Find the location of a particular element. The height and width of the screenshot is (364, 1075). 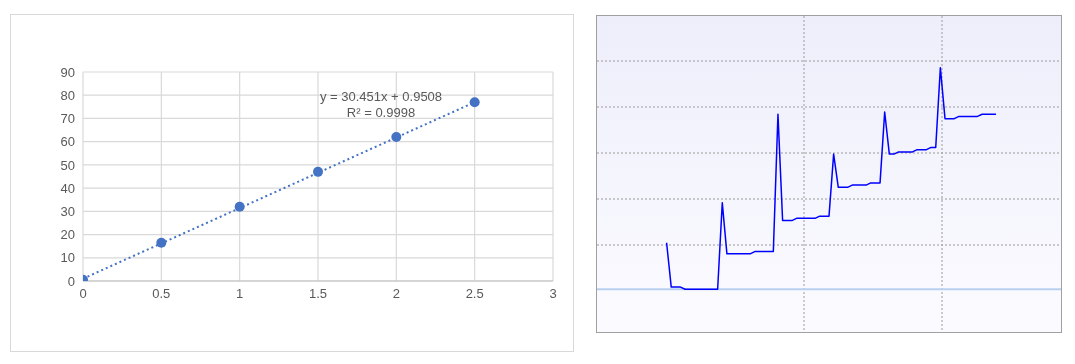

y-tick-label: 40 is located at coordinates (67, 188).